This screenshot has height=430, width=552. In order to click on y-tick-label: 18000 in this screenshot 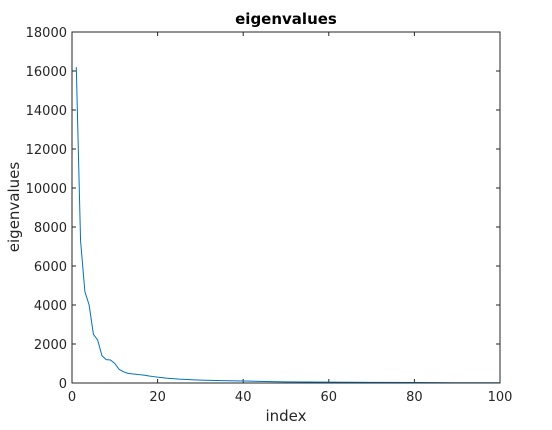, I will do `click(46, 33)`.